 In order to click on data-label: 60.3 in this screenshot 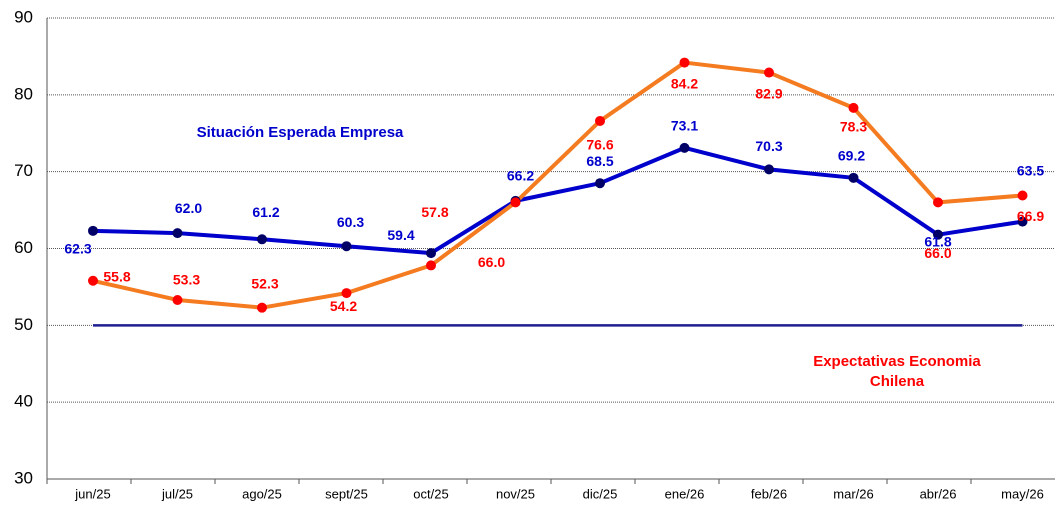, I will do `click(350, 222)`.